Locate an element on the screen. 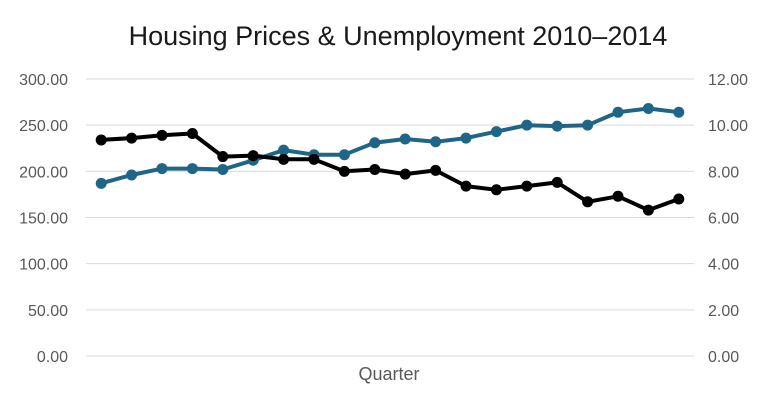  right-y-tick-label: 2.00 is located at coordinates (723, 311).